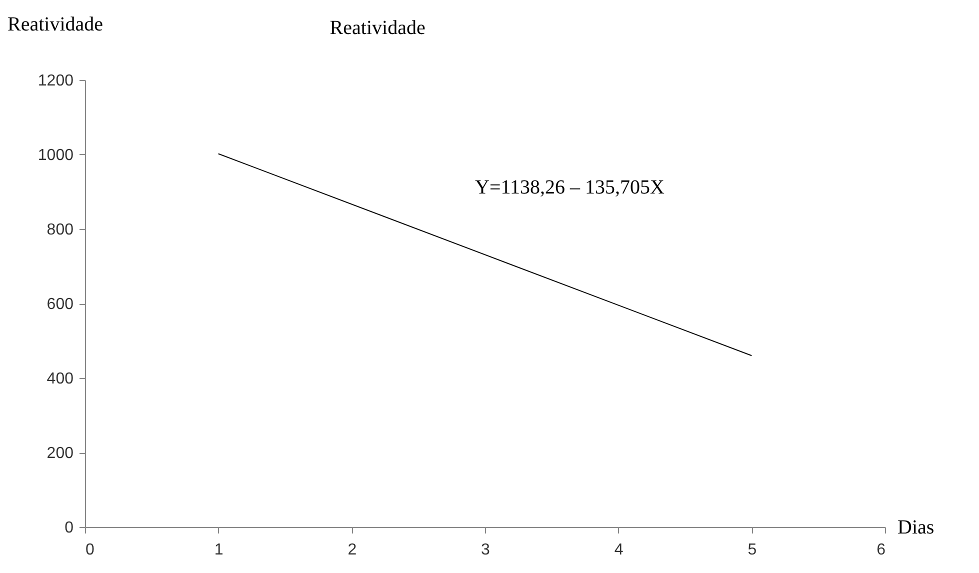 The width and height of the screenshot is (979, 573). Describe the element at coordinates (881, 550) in the screenshot. I see `x-tick-label: 6` at that location.